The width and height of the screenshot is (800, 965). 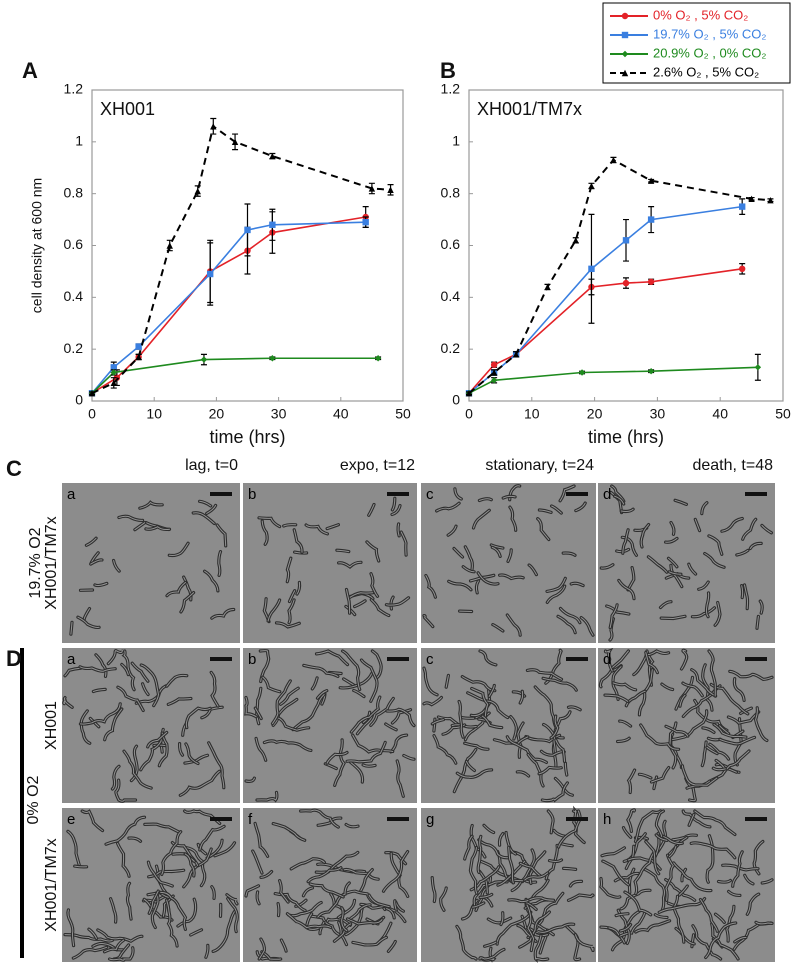 What do you see at coordinates (279, 414) in the screenshot?
I see `x-tick-label: 30` at bounding box center [279, 414].